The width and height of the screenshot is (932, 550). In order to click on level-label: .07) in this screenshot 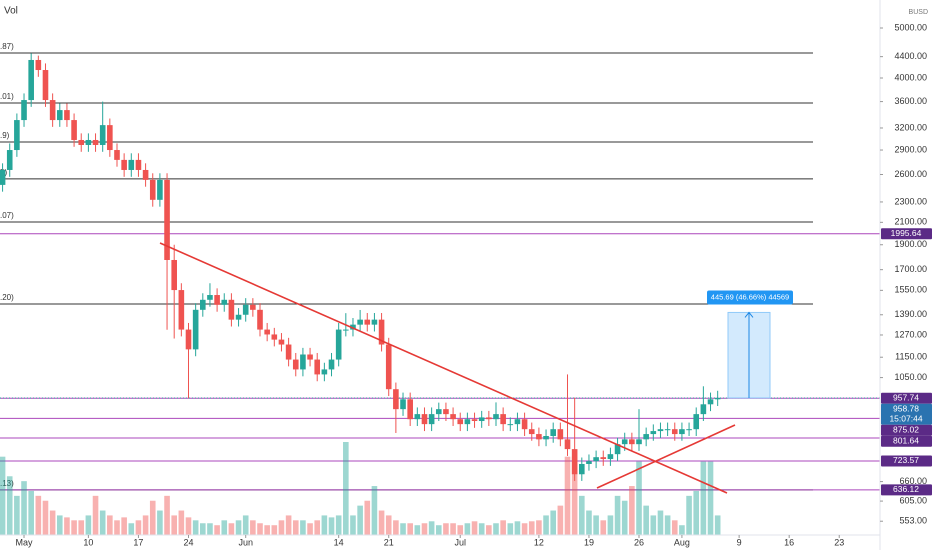, I will do `click(7, 215)`.